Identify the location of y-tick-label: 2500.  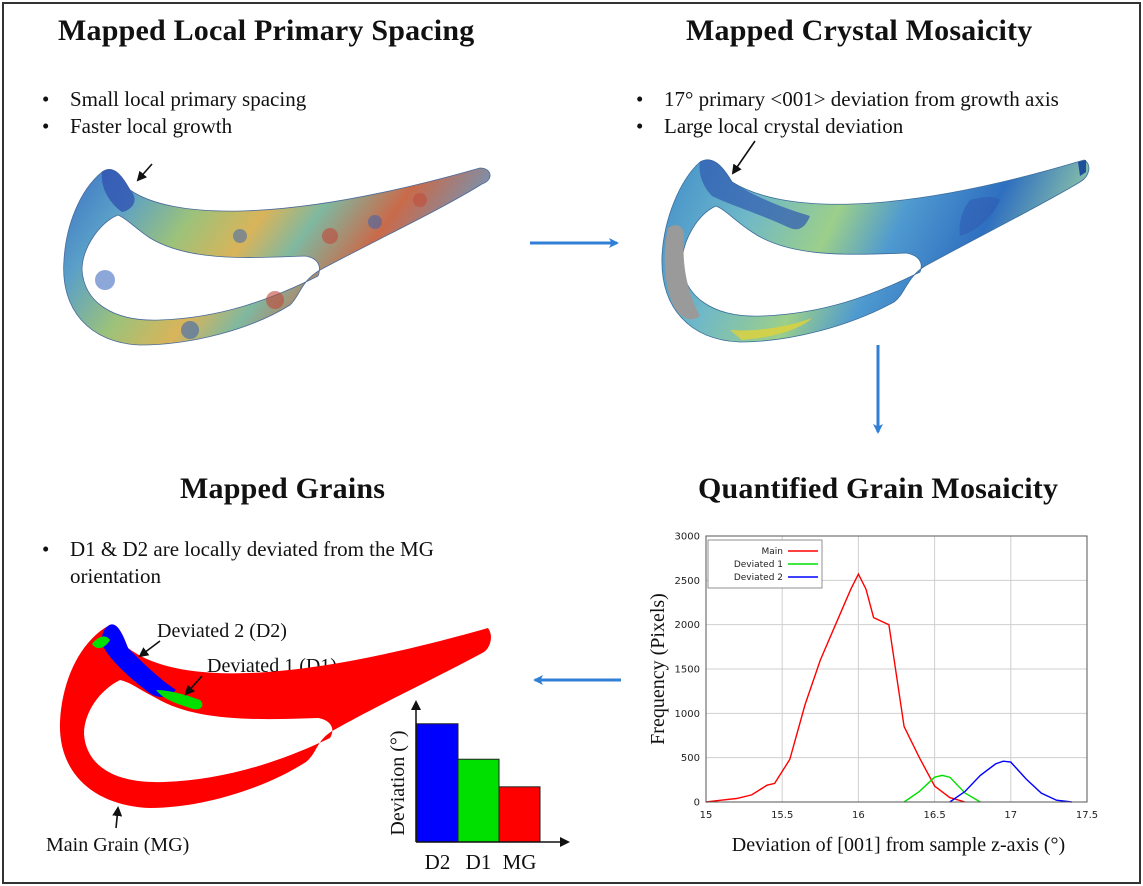
(687, 581).